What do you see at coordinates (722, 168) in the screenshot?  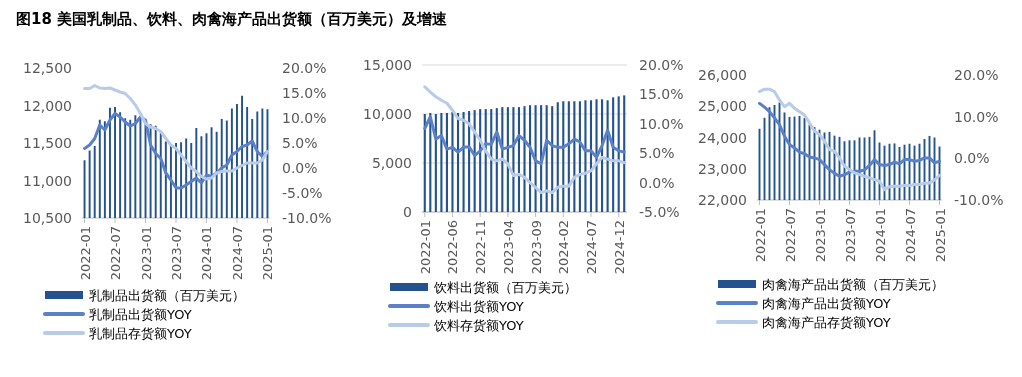 I see `y-tick-label: 23,000` at bounding box center [722, 168].